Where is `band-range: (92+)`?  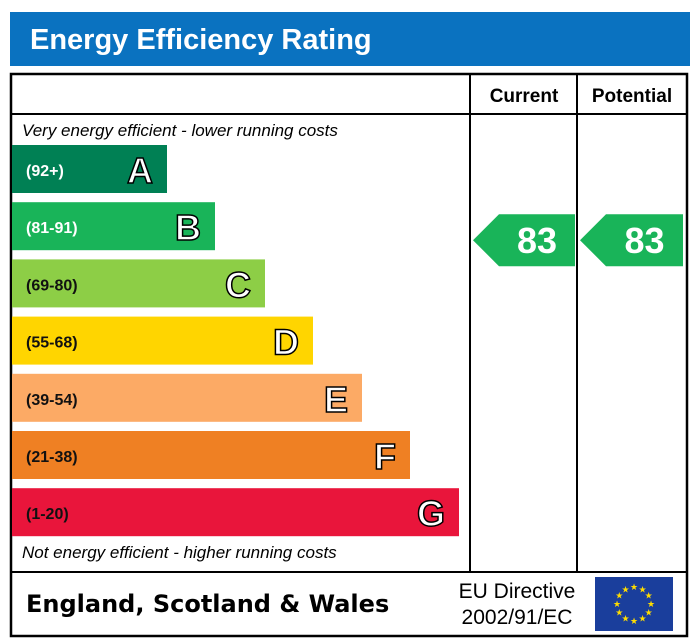 band-range: (92+) is located at coordinates (45, 171).